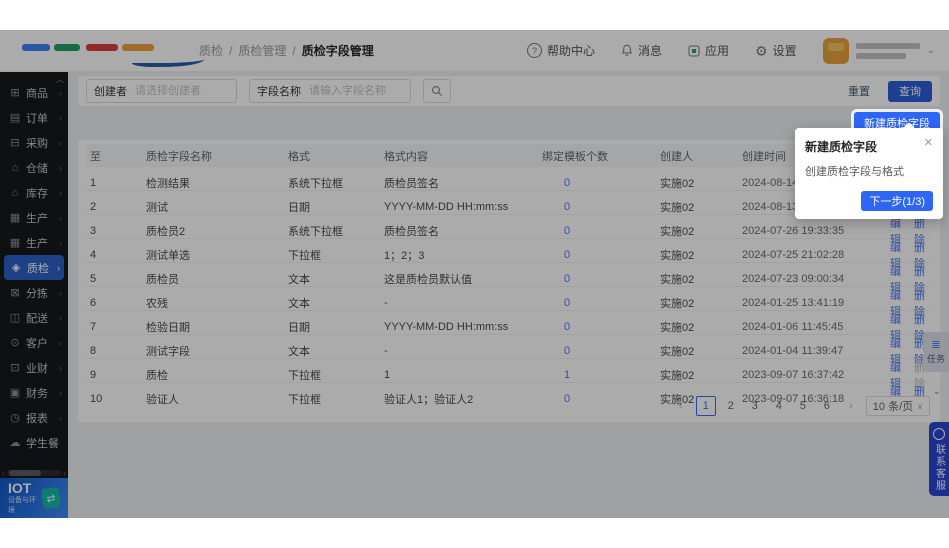  Describe the element at coordinates (37, 118) in the screenshot. I see `sidebar-item-label: 订单` at that location.